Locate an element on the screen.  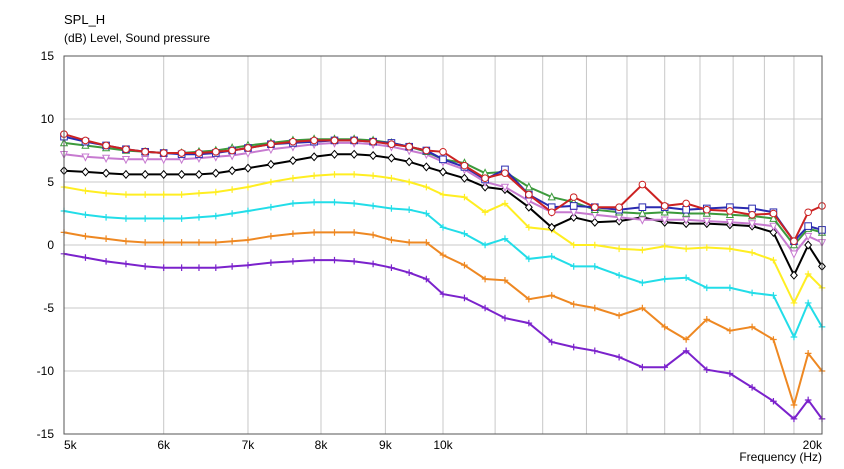
x-tick-label: 7k is located at coordinates (249, 445).